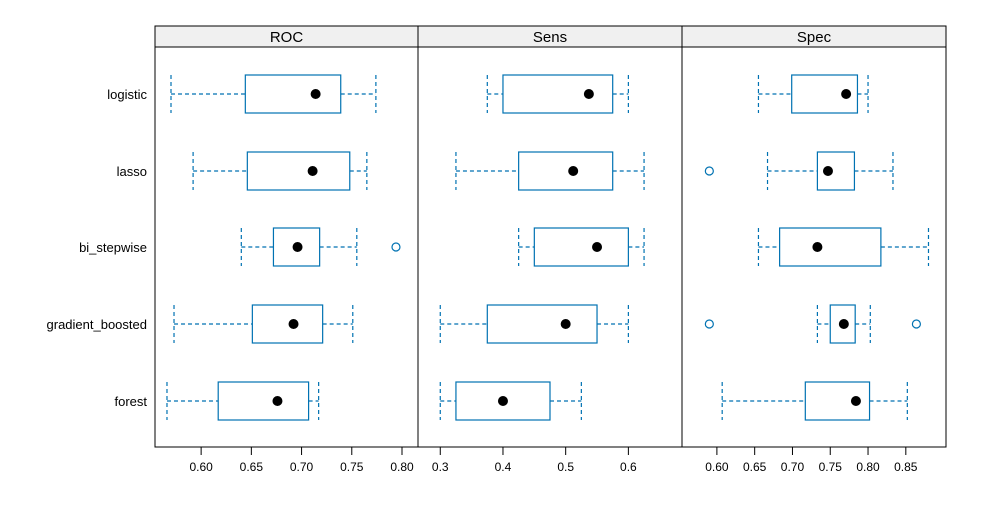 Image resolution: width=981 pixels, height=520 pixels. Describe the element at coordinates (293, 324) in the screenshot. I see `median-dot-ROC-gradient_boosted` at that location.